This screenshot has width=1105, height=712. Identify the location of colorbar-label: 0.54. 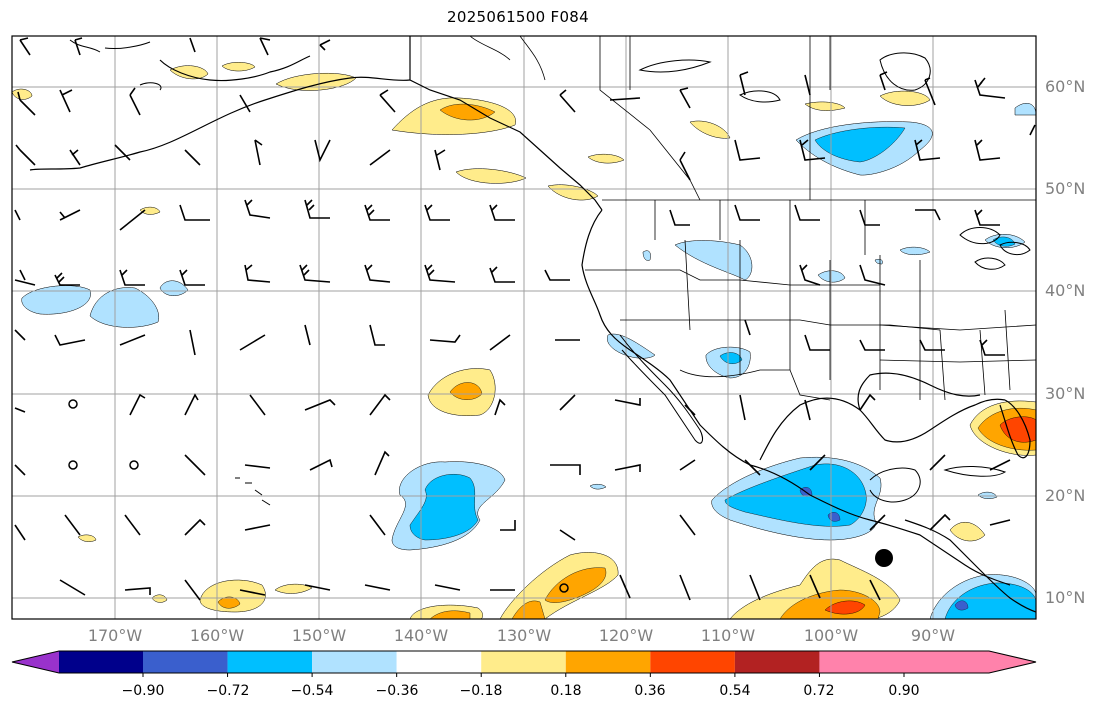
(735, 691).